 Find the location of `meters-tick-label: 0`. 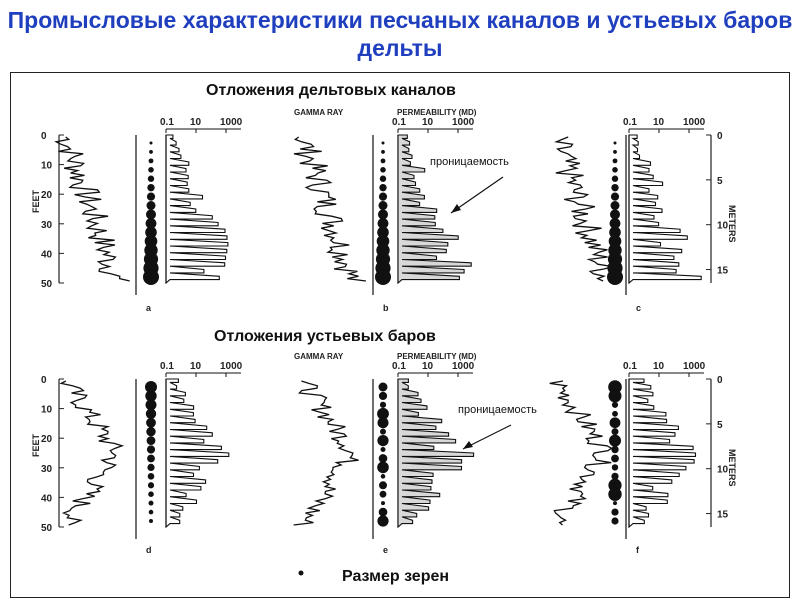

meters-tick-label: 0 is located at coordinates (720, 136).